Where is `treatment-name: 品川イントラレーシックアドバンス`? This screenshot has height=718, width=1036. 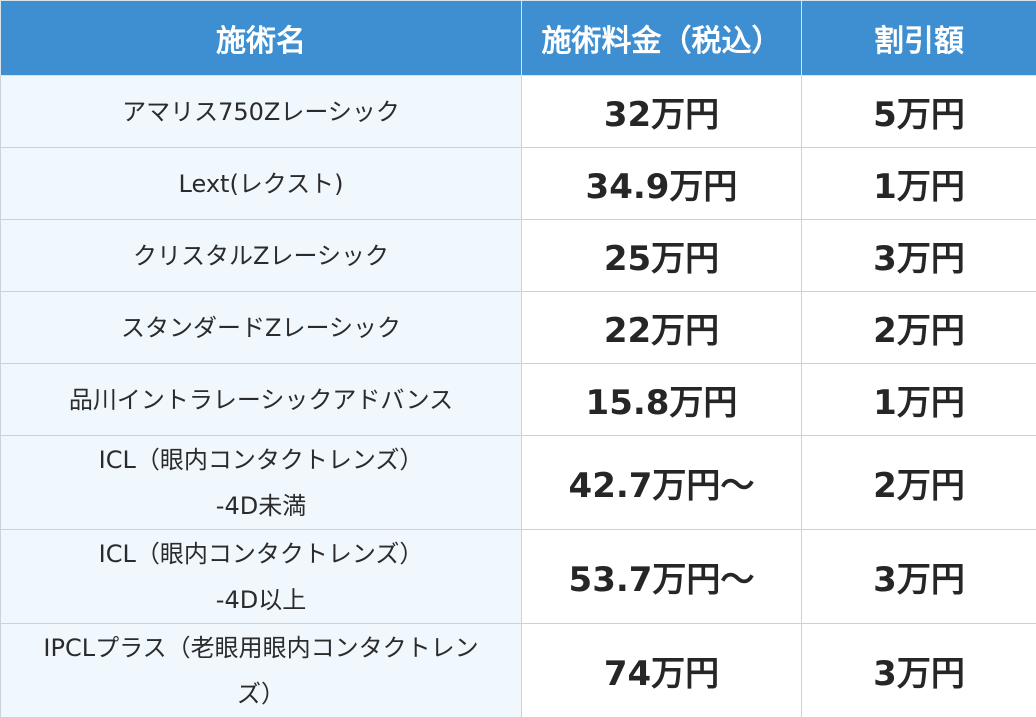
treatment-name: 品川イントラレーシックアドバンス is located at coordinates (261, 400).